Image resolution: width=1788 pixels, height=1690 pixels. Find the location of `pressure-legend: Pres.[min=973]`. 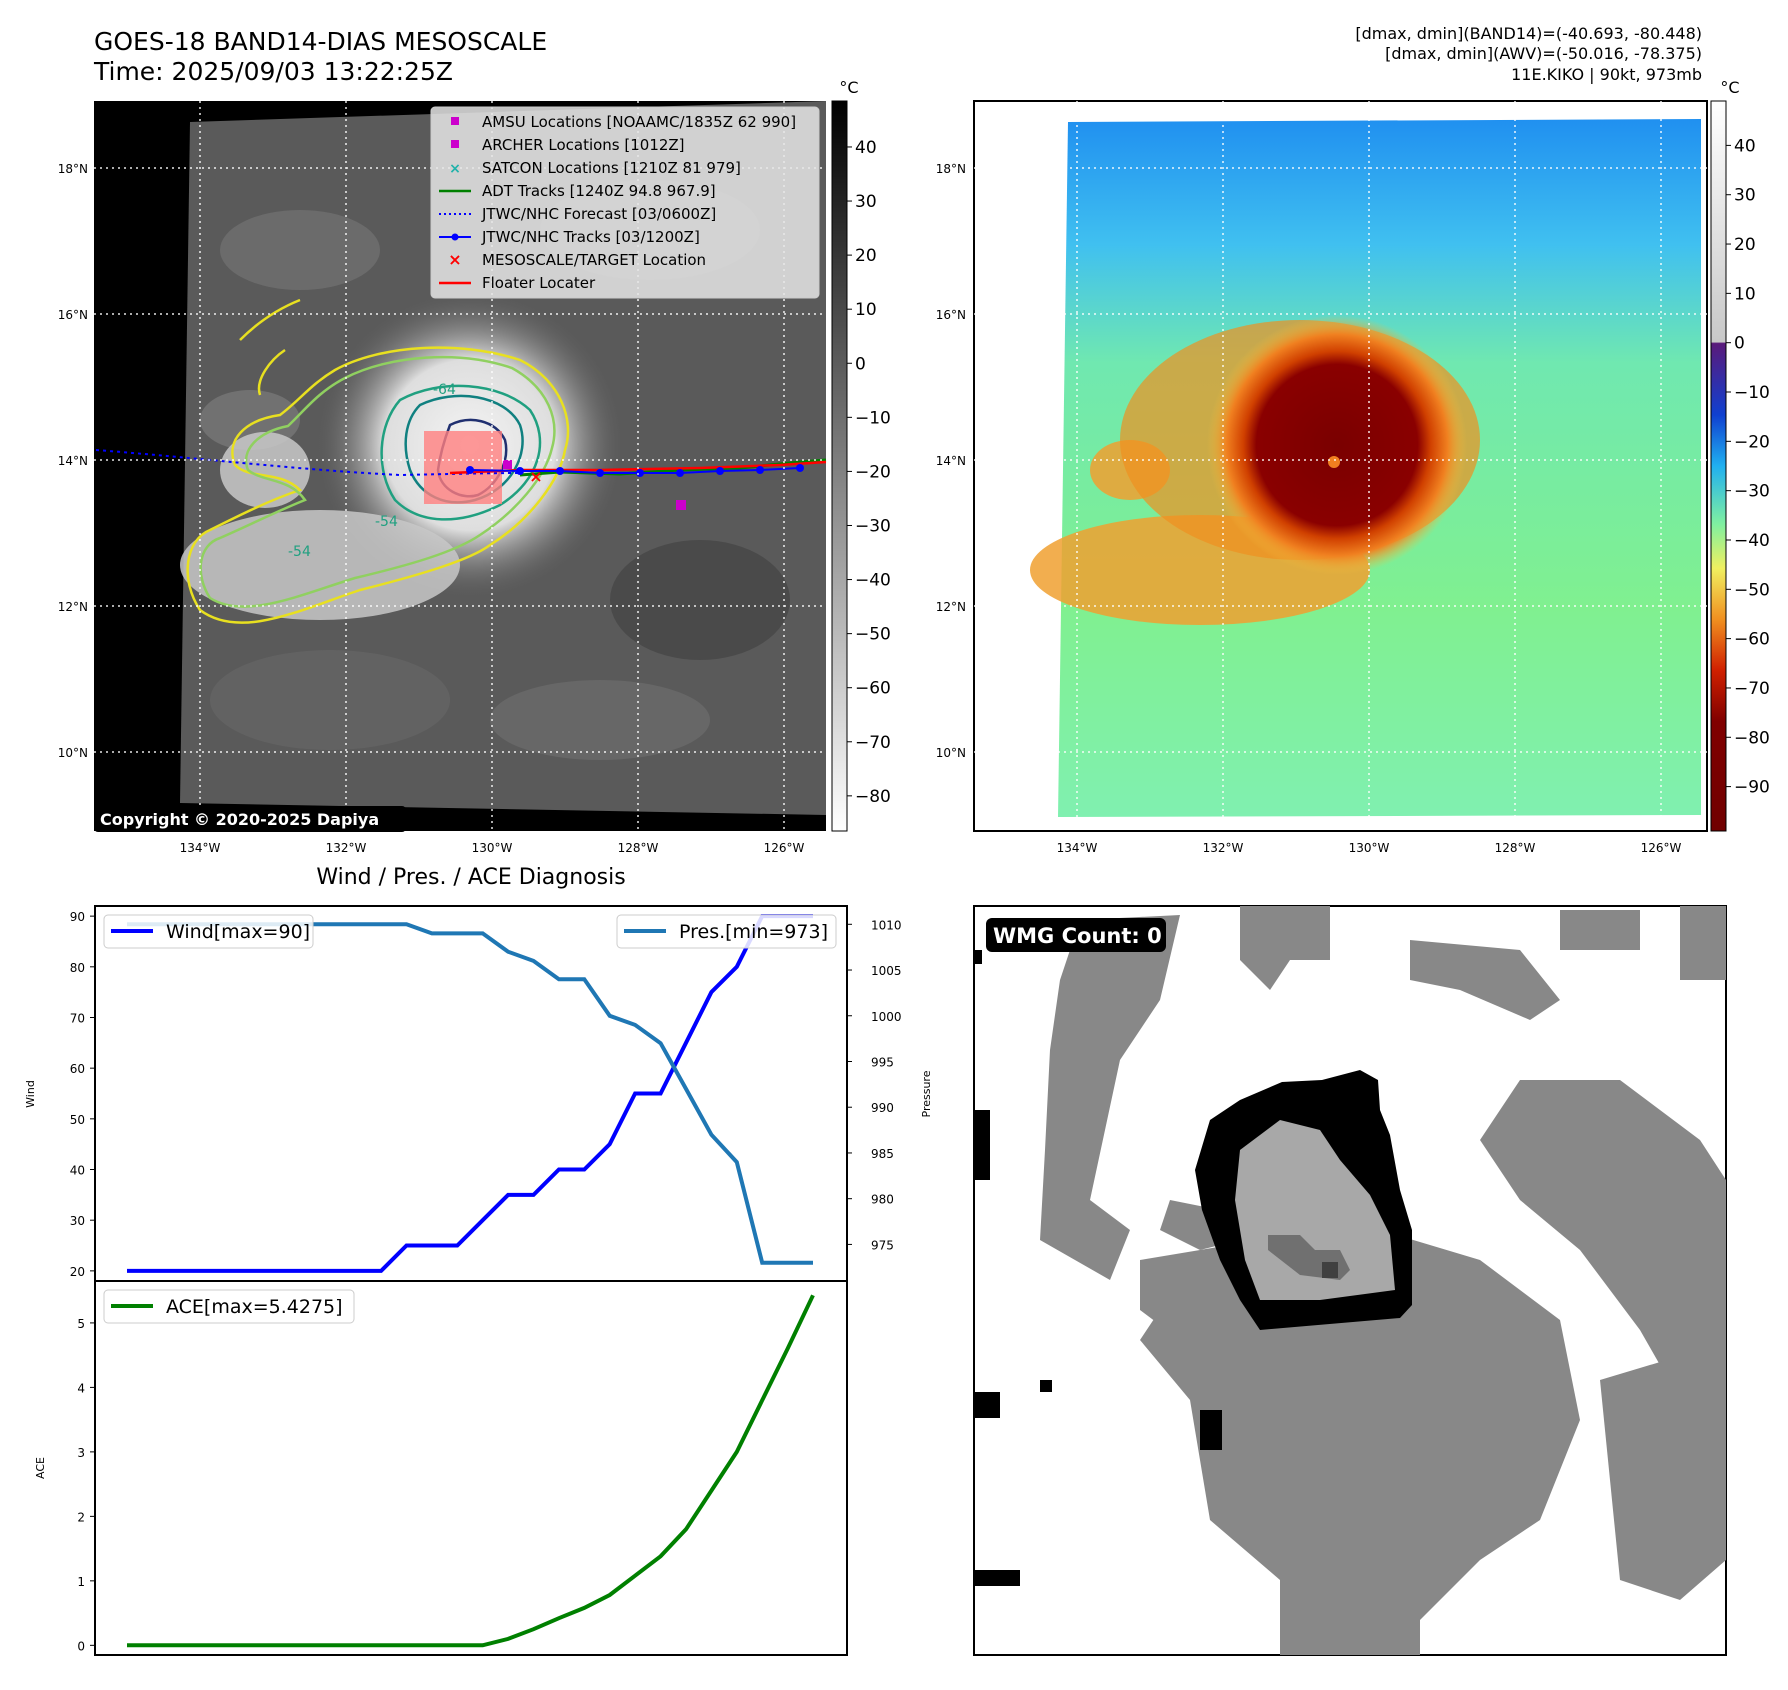

pressure-legend: Pres.[min=973] is located at coordinates (726, 931).